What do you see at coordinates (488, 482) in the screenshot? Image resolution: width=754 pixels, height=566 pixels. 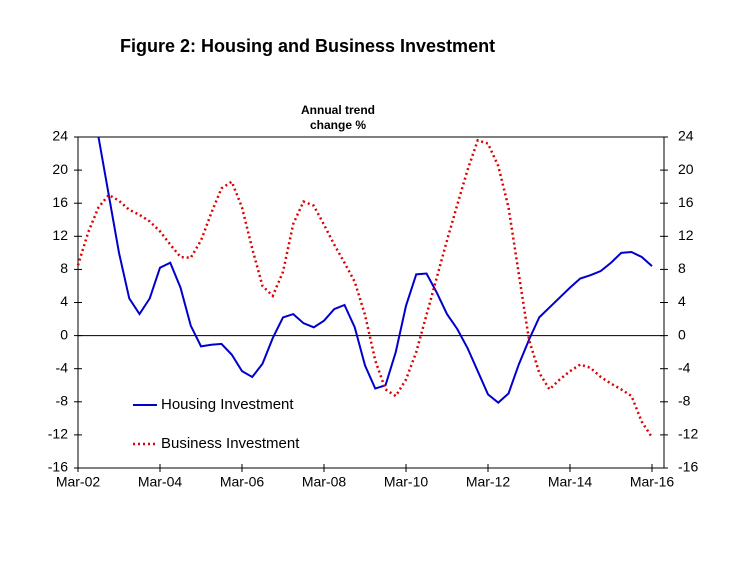 I see `x-tick-label: Mar-12` at bounding box center [488, 482].